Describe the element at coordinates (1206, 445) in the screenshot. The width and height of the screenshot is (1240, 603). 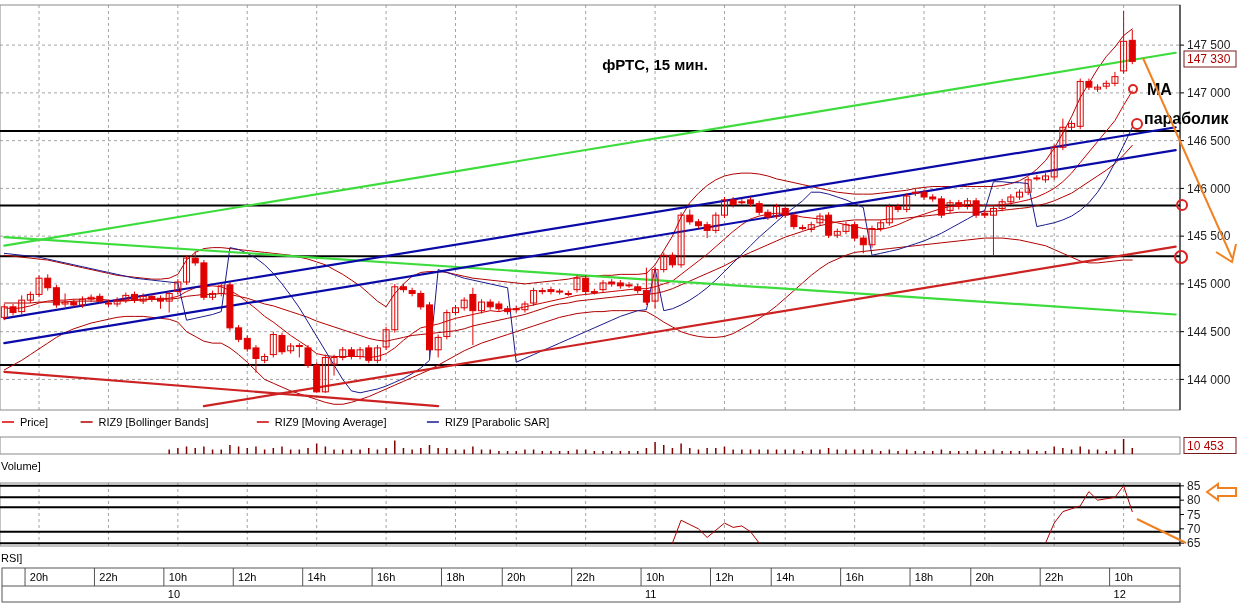
I see `text: 10 453` at that location.